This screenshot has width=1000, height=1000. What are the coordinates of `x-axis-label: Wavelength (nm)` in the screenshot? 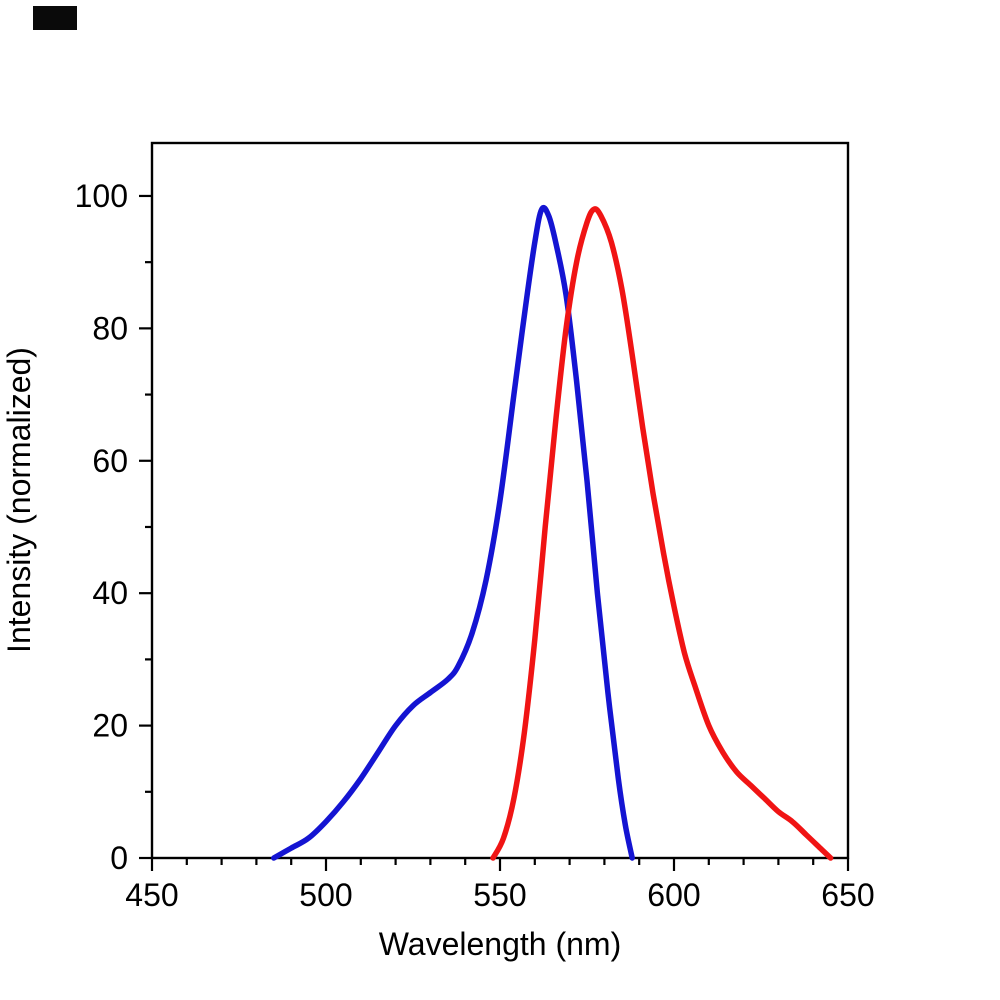 It's located at (500, 944).